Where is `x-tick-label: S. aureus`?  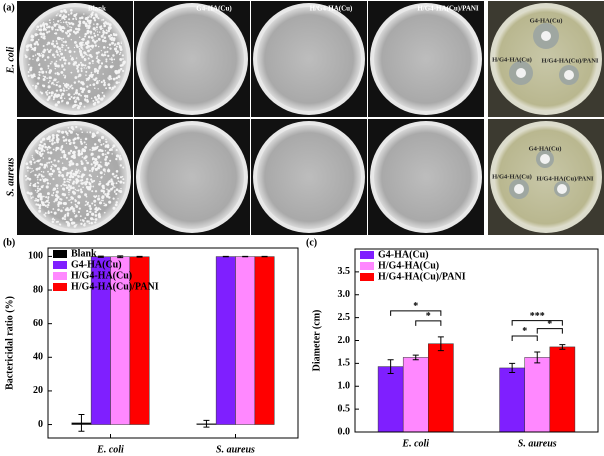
x-tick-label: S. aureus is located at coordinates (235, 449).